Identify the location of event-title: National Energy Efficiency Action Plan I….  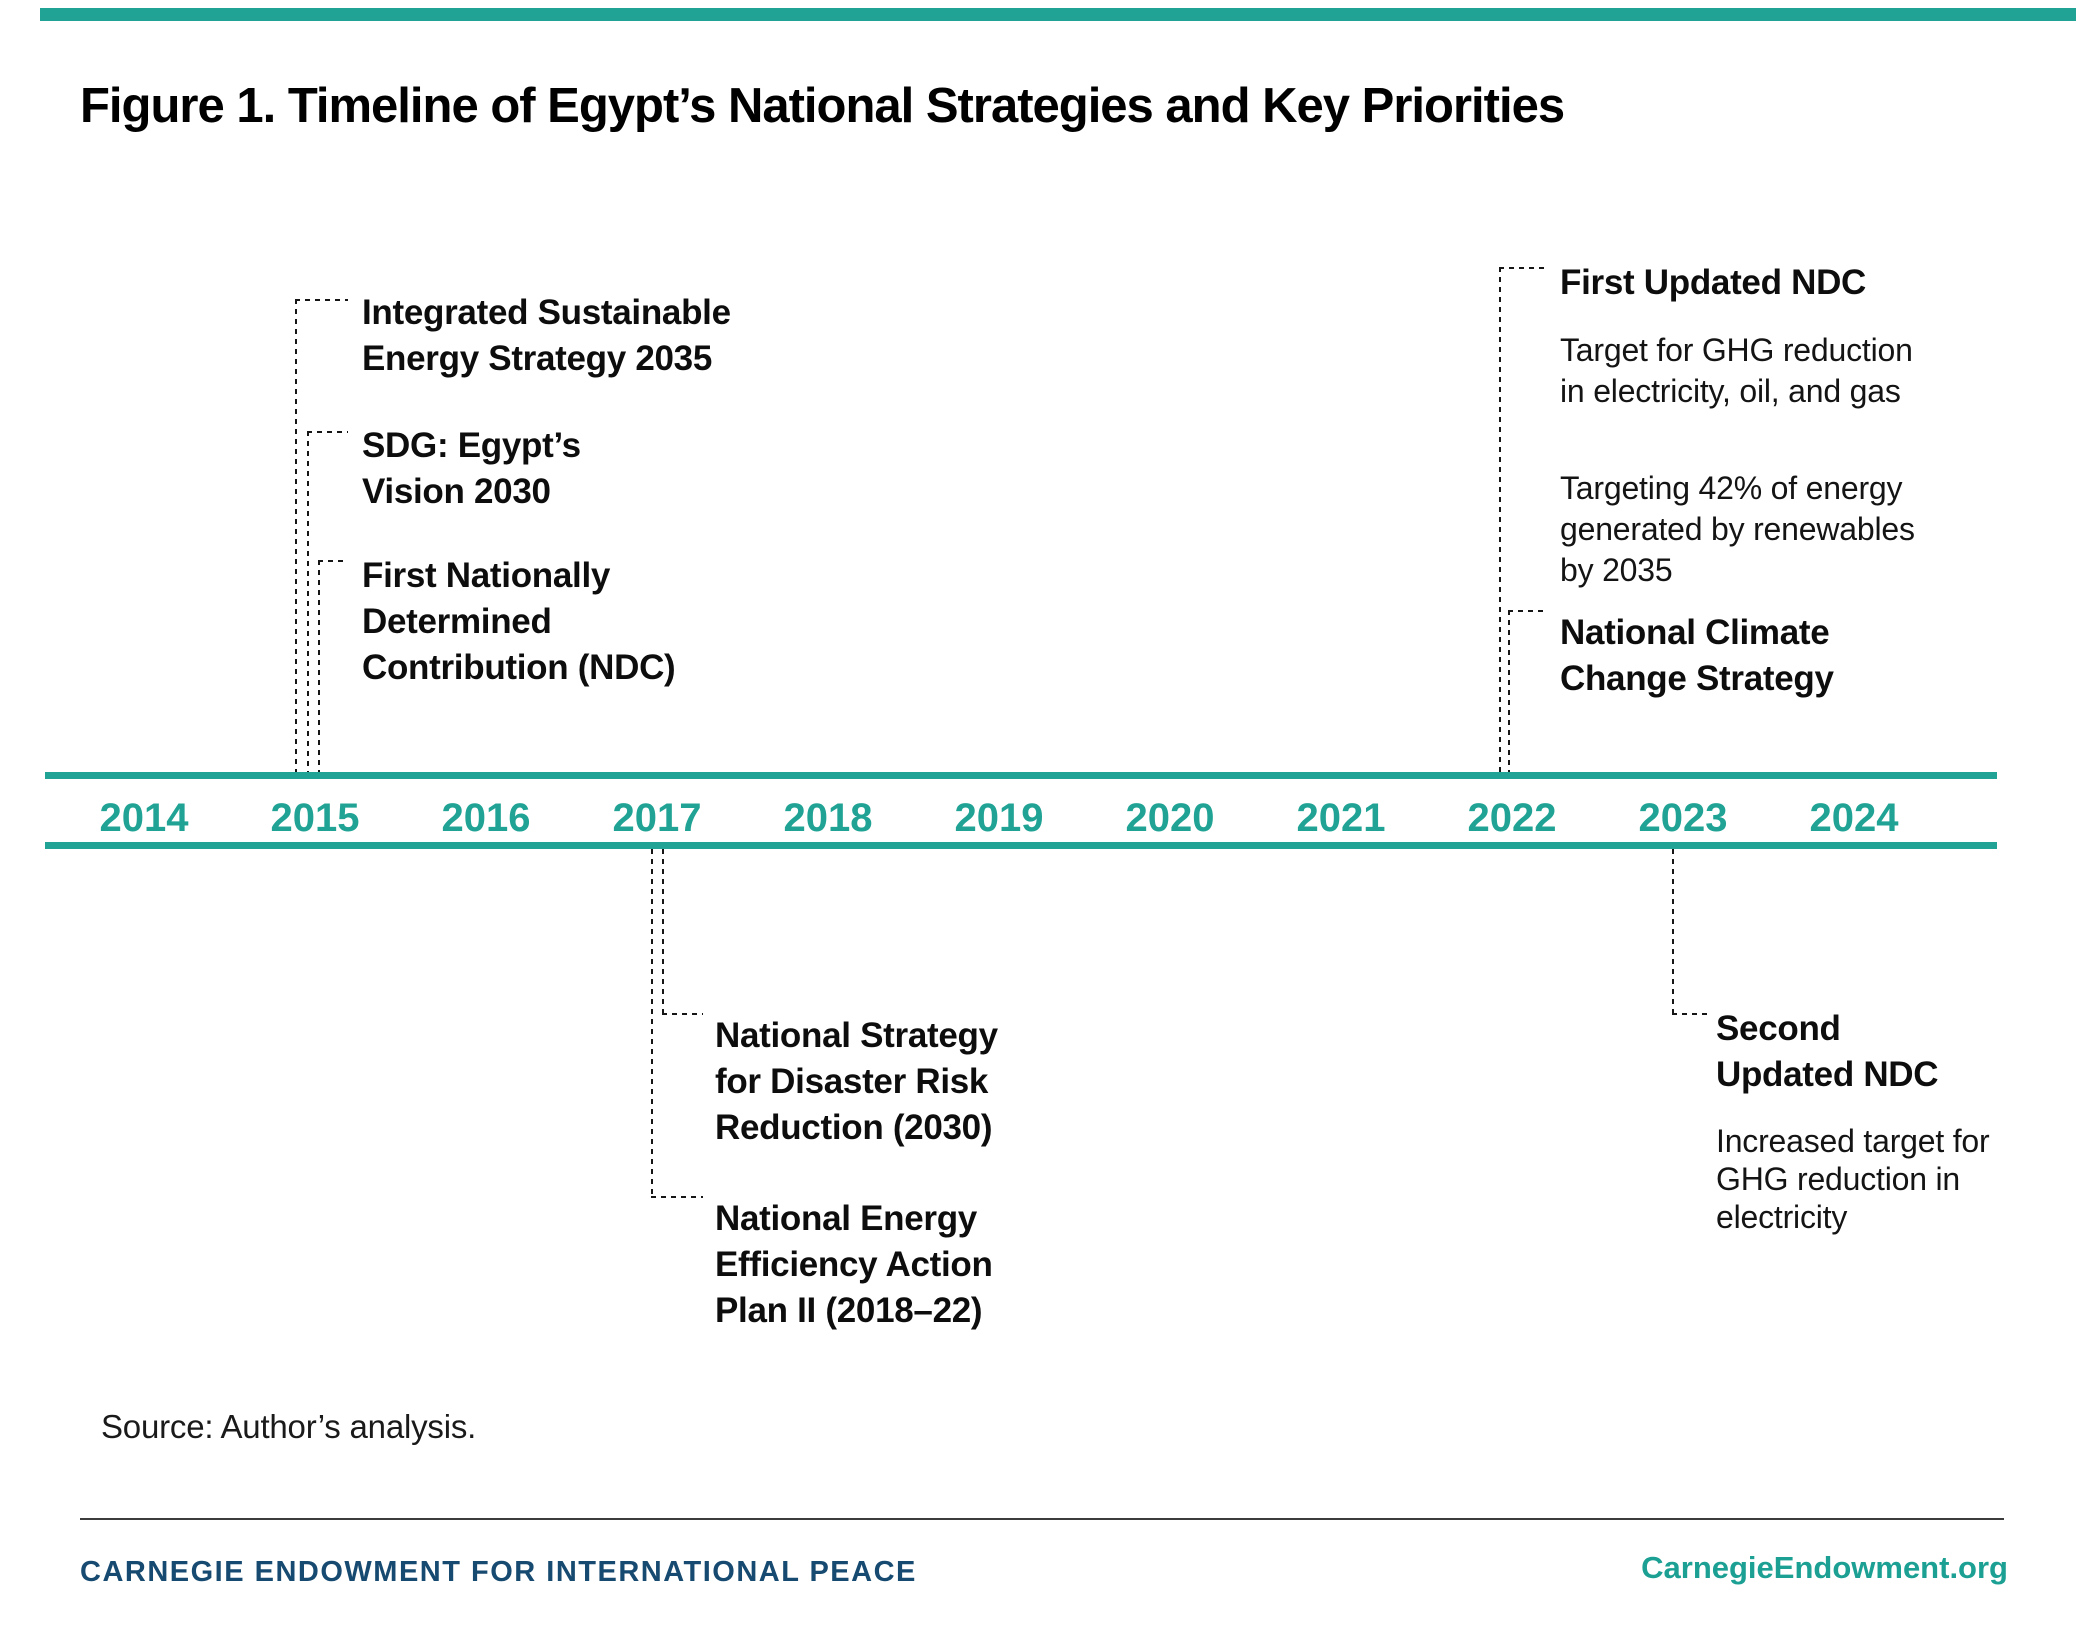
(854, 1264).